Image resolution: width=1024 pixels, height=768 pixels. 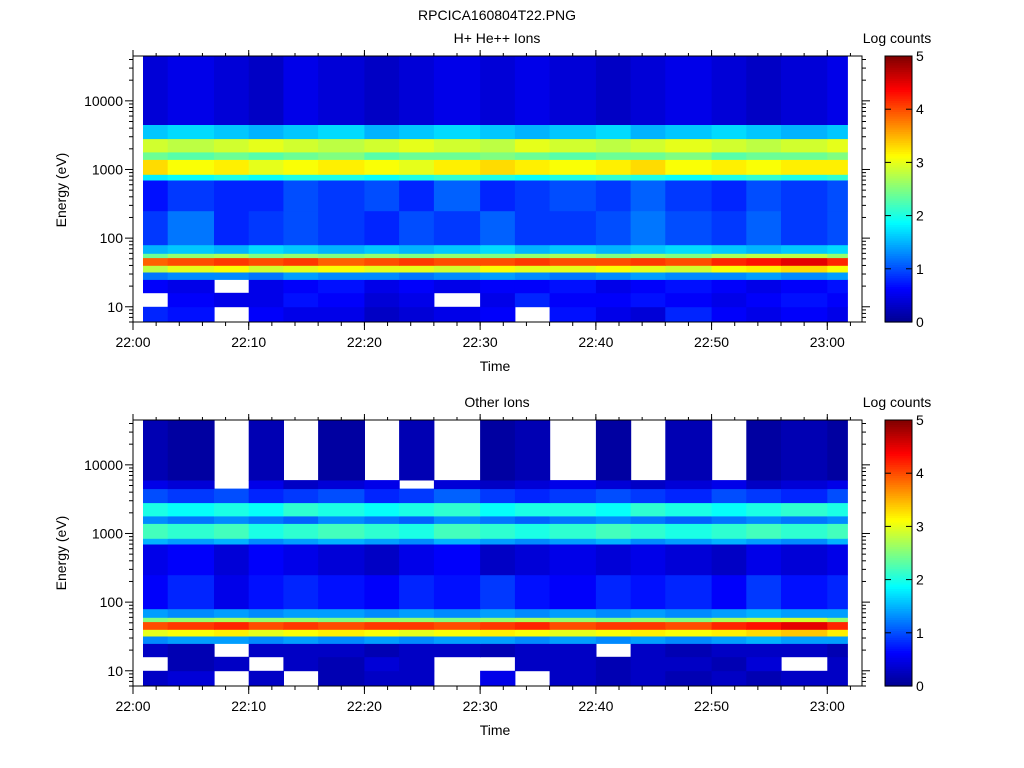 What do you see at coordinates (920, 633) in the screenshot?
I see `colorbar-tick-label: 1` at bounding box center [920, 633].